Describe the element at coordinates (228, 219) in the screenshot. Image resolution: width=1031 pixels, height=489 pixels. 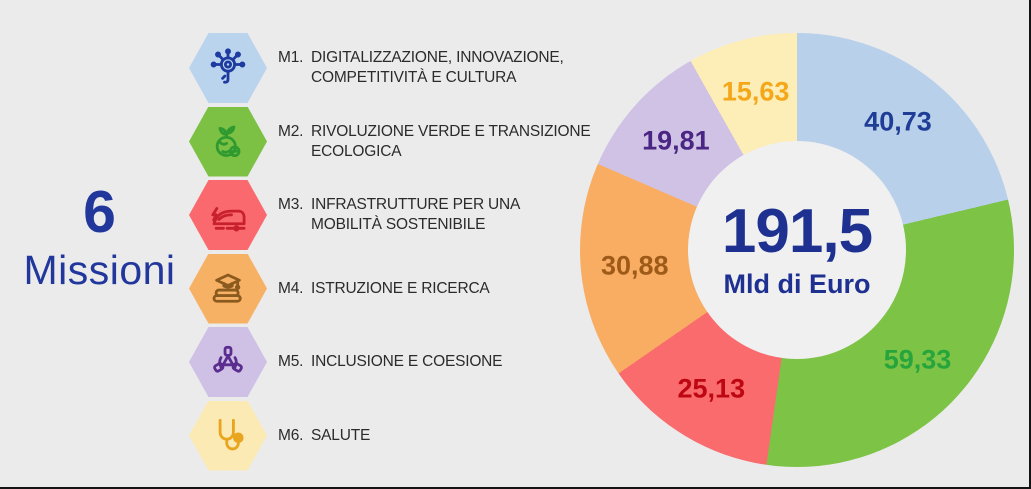
I see `train-icon` at that location.